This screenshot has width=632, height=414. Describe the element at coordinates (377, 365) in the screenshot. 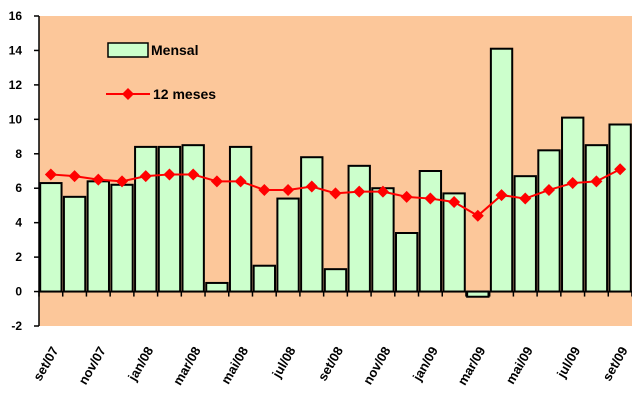

I see `x-tick-label: nov/08` at that location.